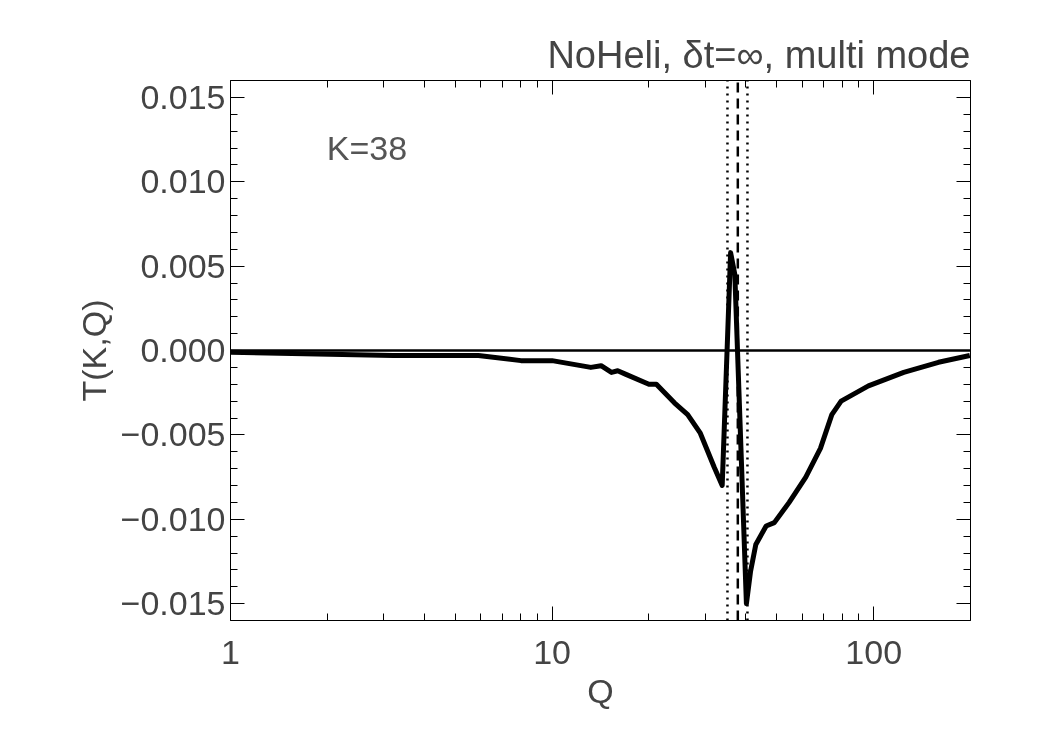 The width and height of the screenshot is (1050, 750). I want to click on y-tick-label: 0.000, so click(183, 350).